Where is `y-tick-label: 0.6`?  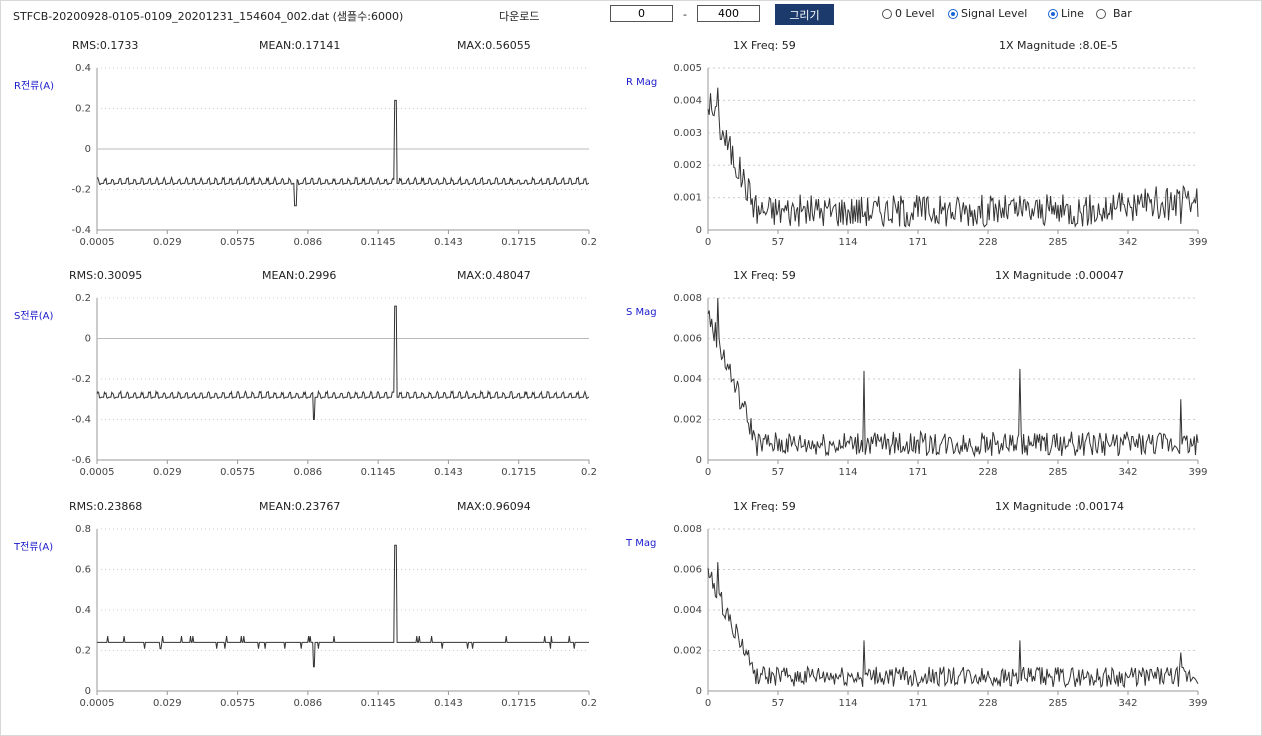 y-tick-label: 0.6 is located at coordinates (83, 570).